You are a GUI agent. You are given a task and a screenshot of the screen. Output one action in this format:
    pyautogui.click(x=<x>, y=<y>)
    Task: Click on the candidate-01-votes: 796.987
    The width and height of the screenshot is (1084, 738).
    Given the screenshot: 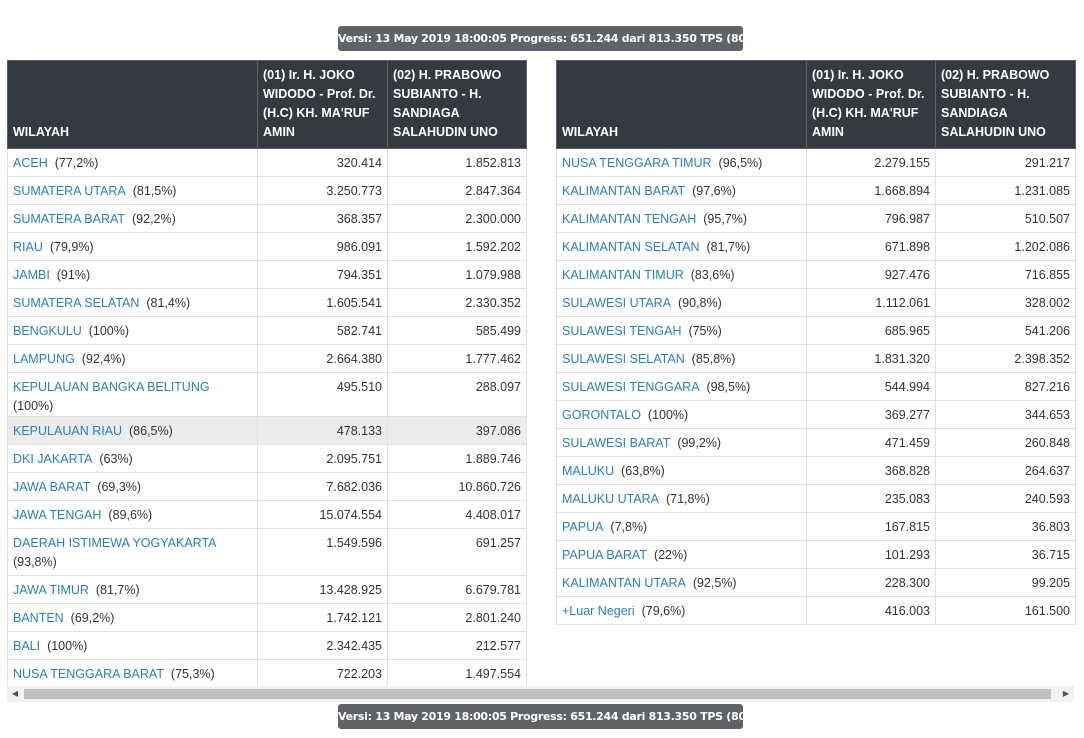 What is the action you would take?
    pyautogui.click(x=871, y=218)
    